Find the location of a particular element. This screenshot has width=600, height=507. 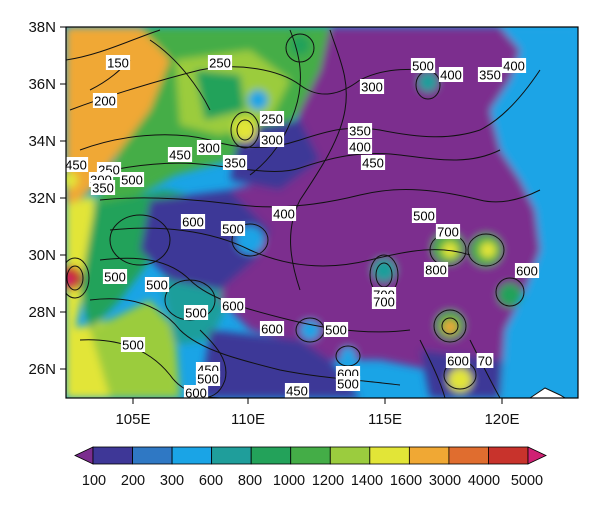

lat-label-28n: 28N is located at coordinates (42, 312).